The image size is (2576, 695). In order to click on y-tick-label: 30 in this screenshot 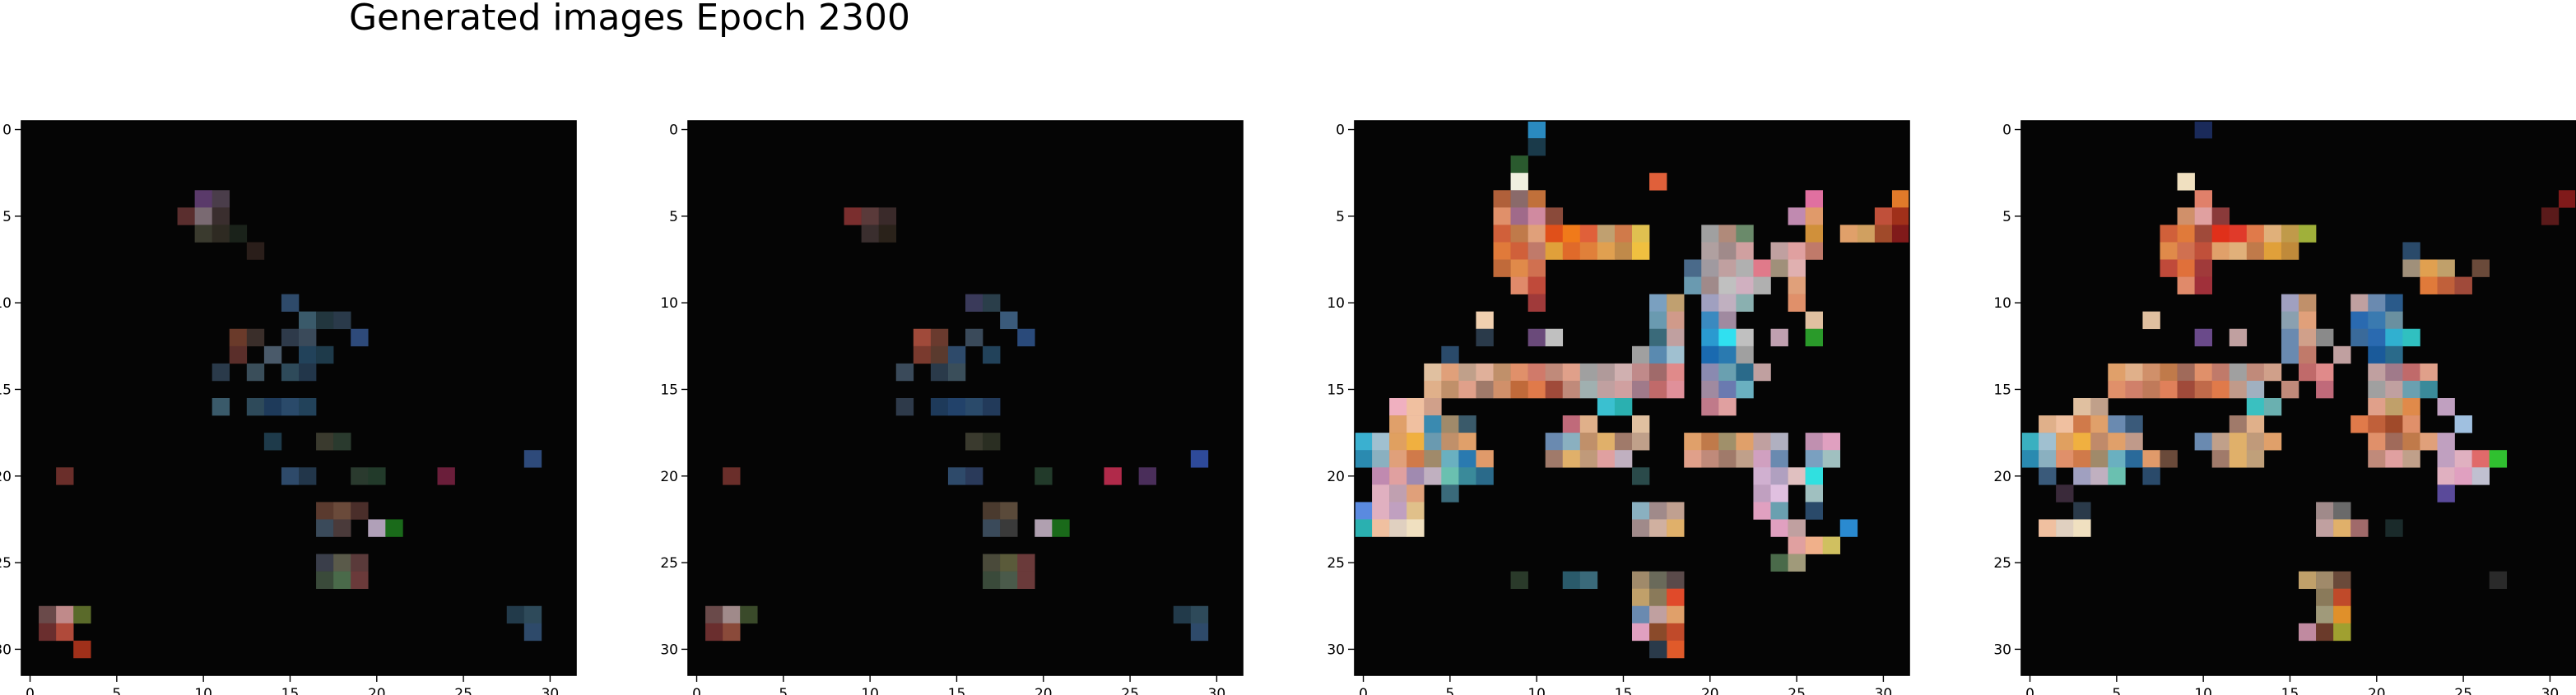, I will do `click(669, 650)`.